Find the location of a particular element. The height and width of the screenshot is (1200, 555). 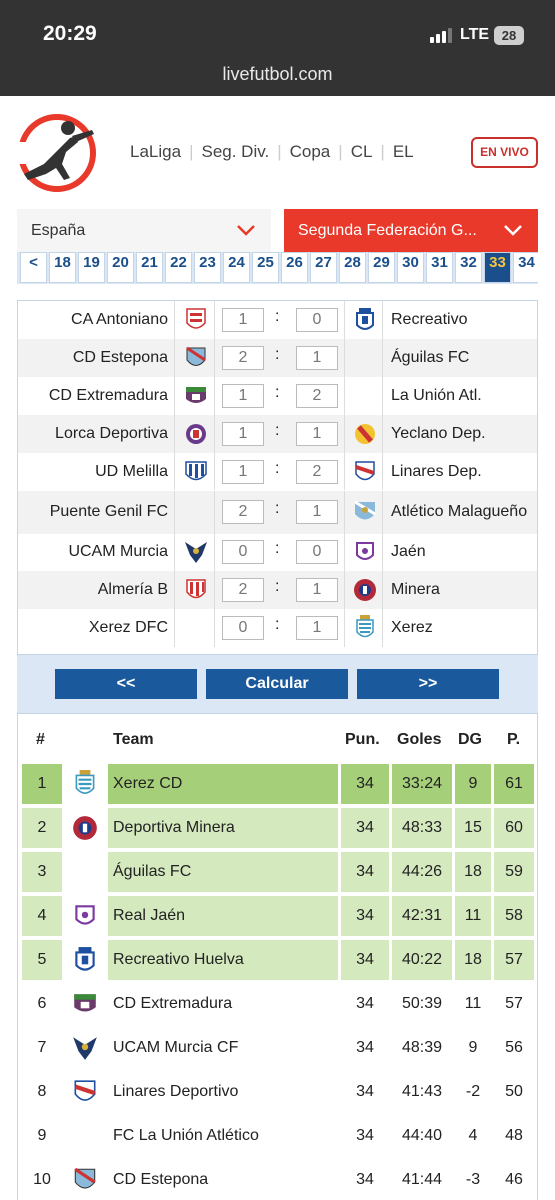

match-row: CA Antoniano 1:0 Recreativo is located at coordinates (277, 320).